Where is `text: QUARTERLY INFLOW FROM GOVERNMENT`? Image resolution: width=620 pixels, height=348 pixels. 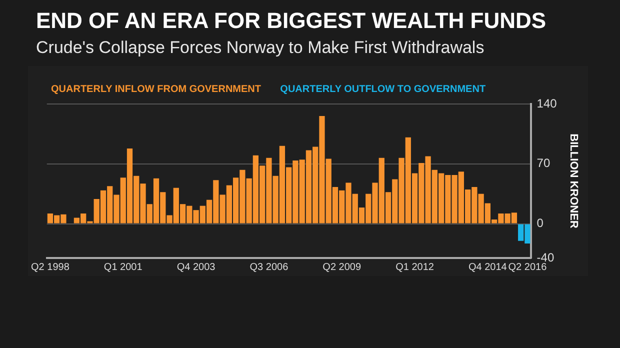
text: QUARTERLY INFLOW FROM GOVERNMENT is located at coordinates (156, 89).